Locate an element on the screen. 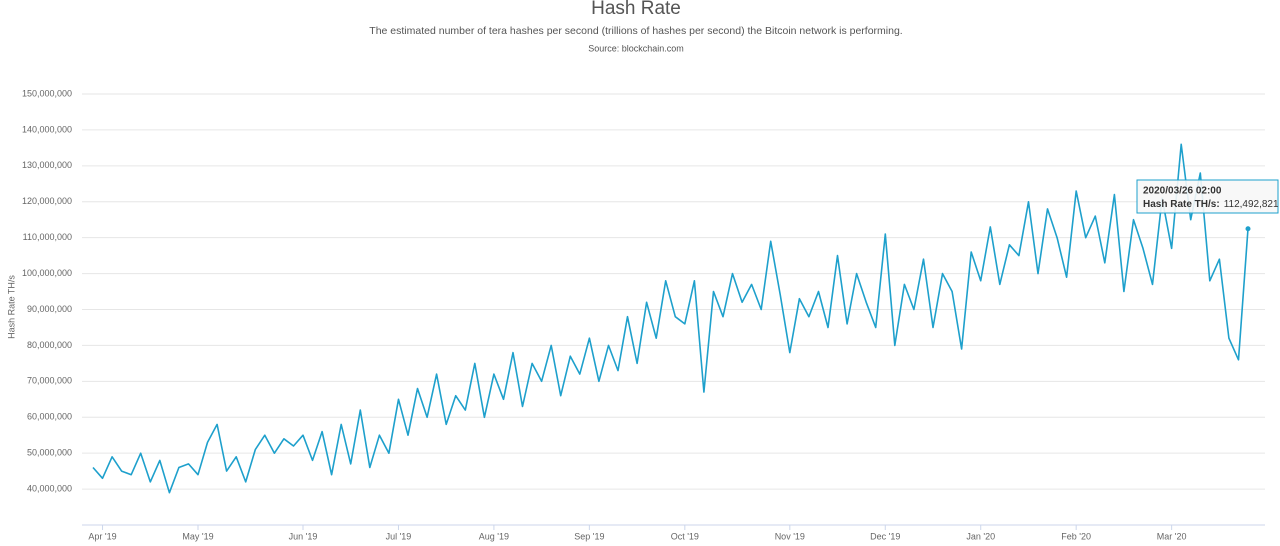  x-tick-label: Jan '20 is located at coordinates (980, 536).